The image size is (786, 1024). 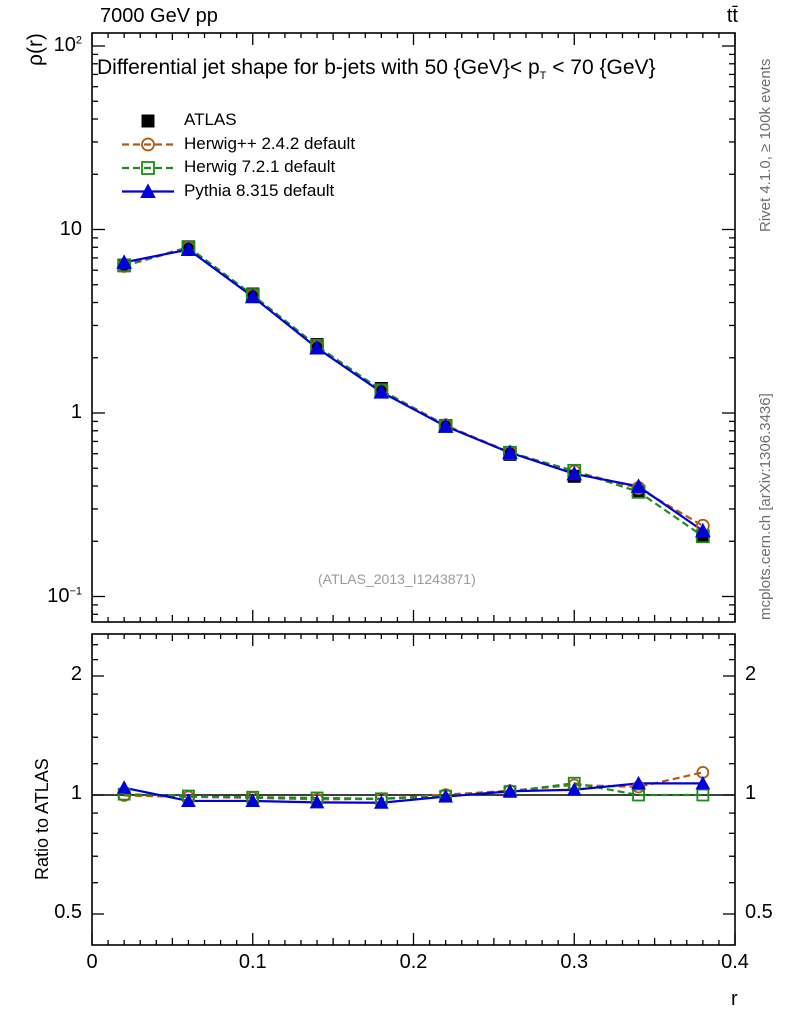 I want to click on legend-item-4: Pythia 8.315 default, so click(x=259, y=190).